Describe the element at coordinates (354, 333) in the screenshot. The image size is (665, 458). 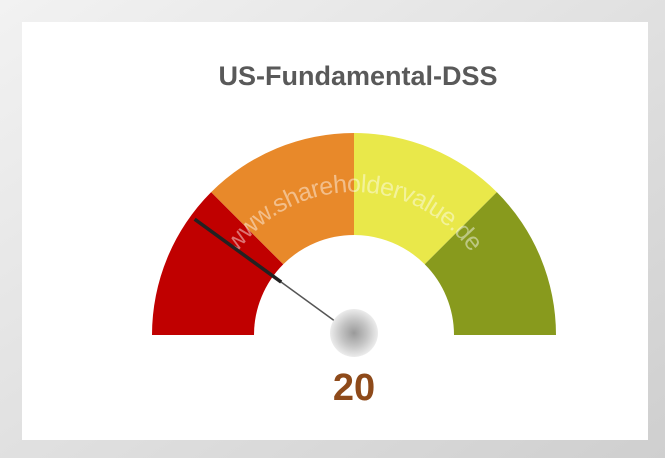
I see `needle-hub` at that location.